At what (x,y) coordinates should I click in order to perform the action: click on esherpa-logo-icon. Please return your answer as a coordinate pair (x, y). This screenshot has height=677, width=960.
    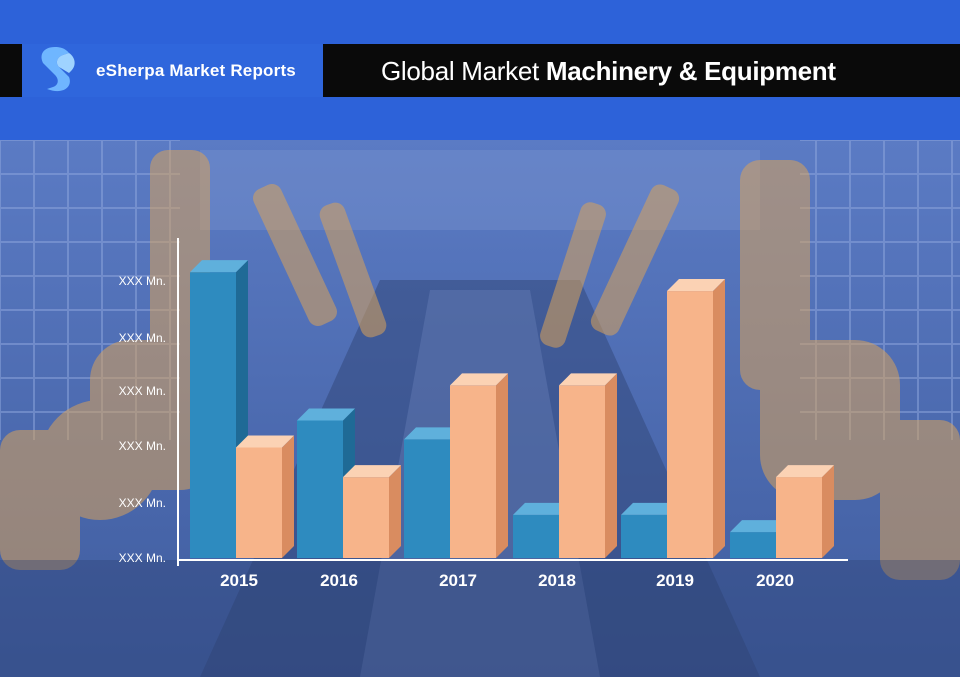
    Looking at the image, I should click on (58, 69).